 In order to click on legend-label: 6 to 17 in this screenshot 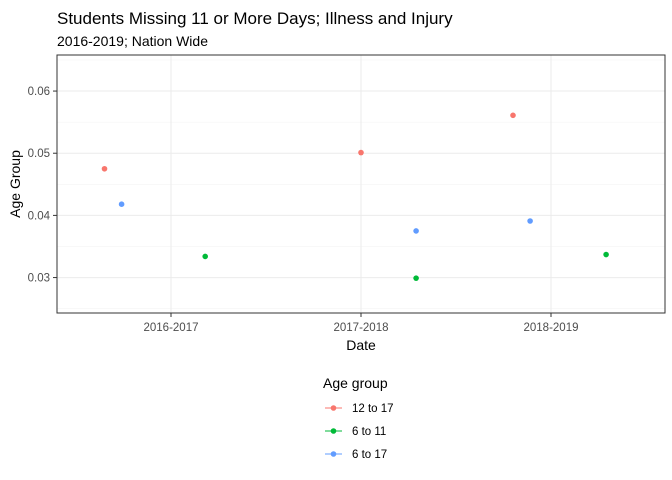, I will do `click(369, 455)`.